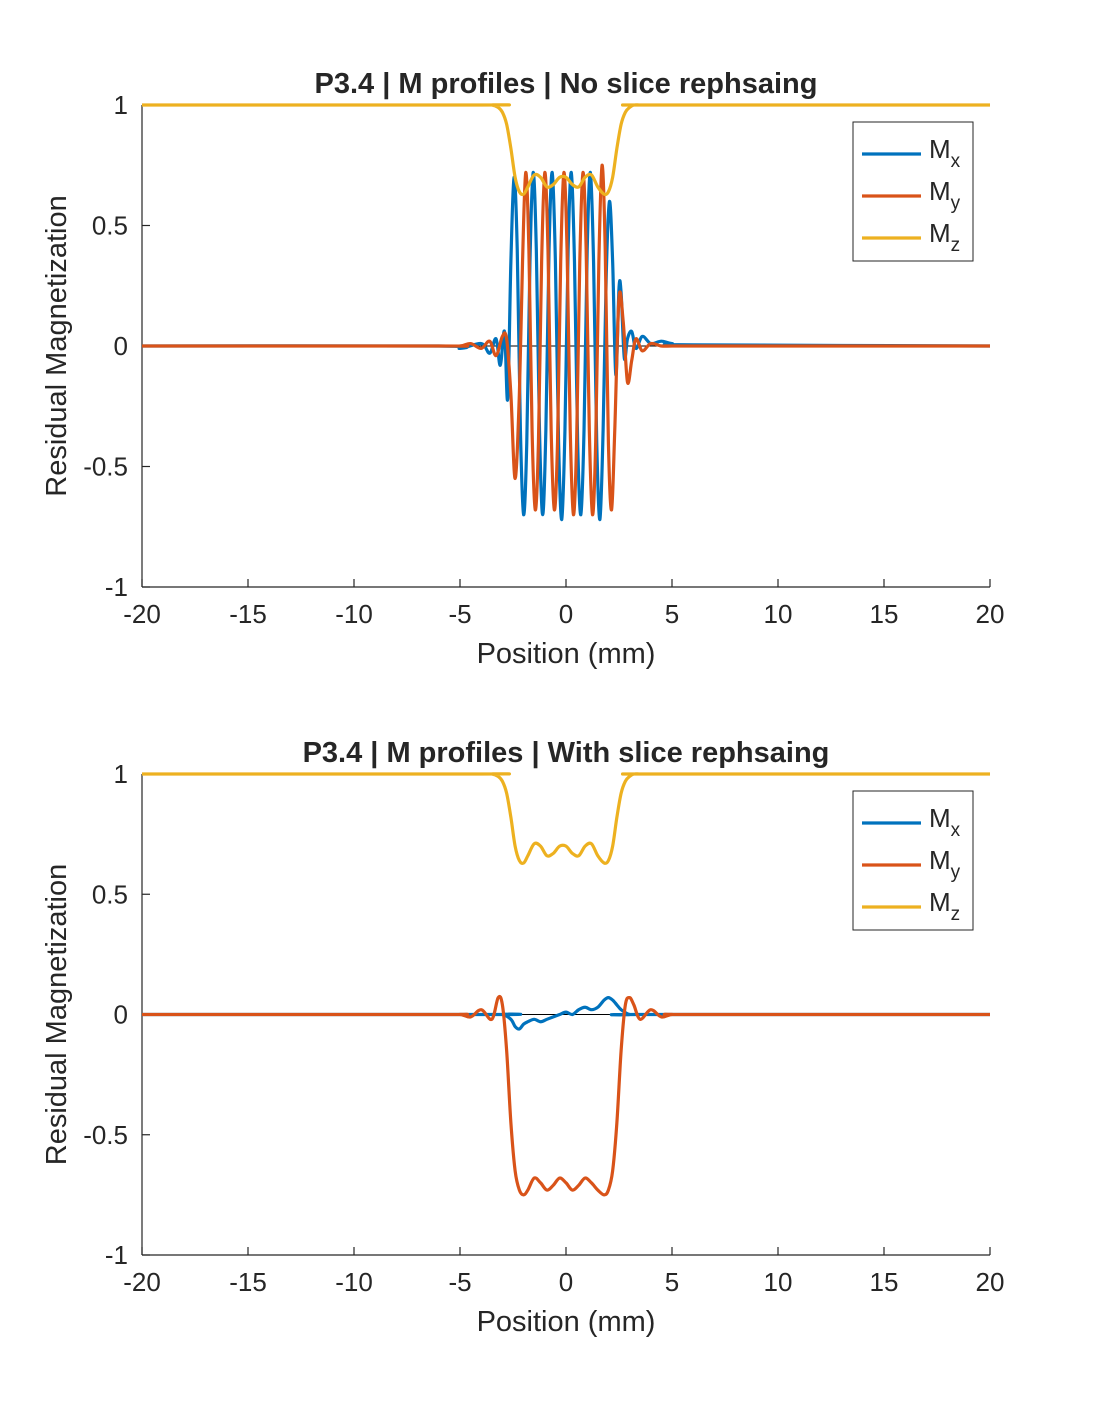 This screenshot has width=1094, height=1410. Describe the element at coordinates (566, 84) in the screenshot. I see `chart-title: P3.4 | M profiles | No slice rephsaing` at that location.